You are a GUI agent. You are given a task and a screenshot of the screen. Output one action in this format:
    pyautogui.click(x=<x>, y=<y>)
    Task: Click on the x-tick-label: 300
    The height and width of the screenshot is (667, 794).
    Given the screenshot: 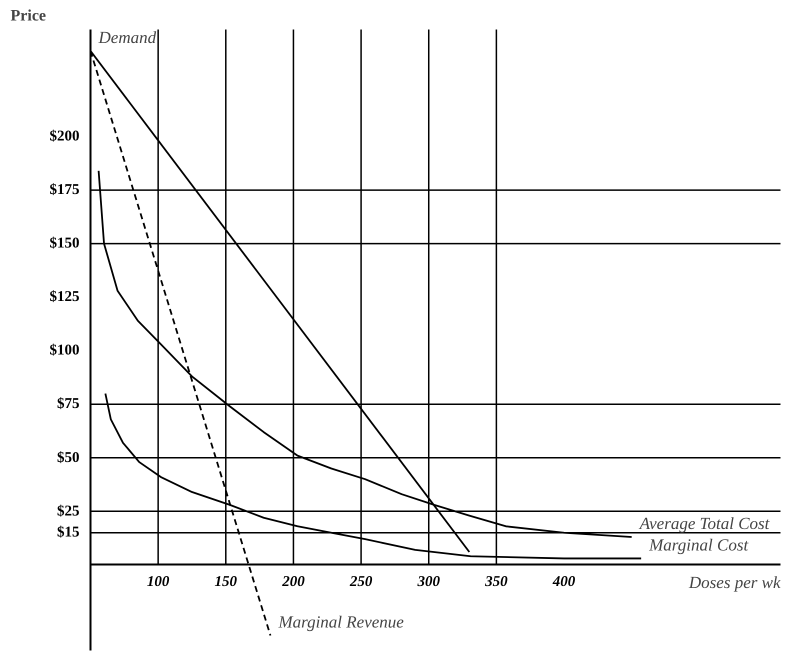 What is the action you would take?
    pyautogui.click(x=428, y=582)
    